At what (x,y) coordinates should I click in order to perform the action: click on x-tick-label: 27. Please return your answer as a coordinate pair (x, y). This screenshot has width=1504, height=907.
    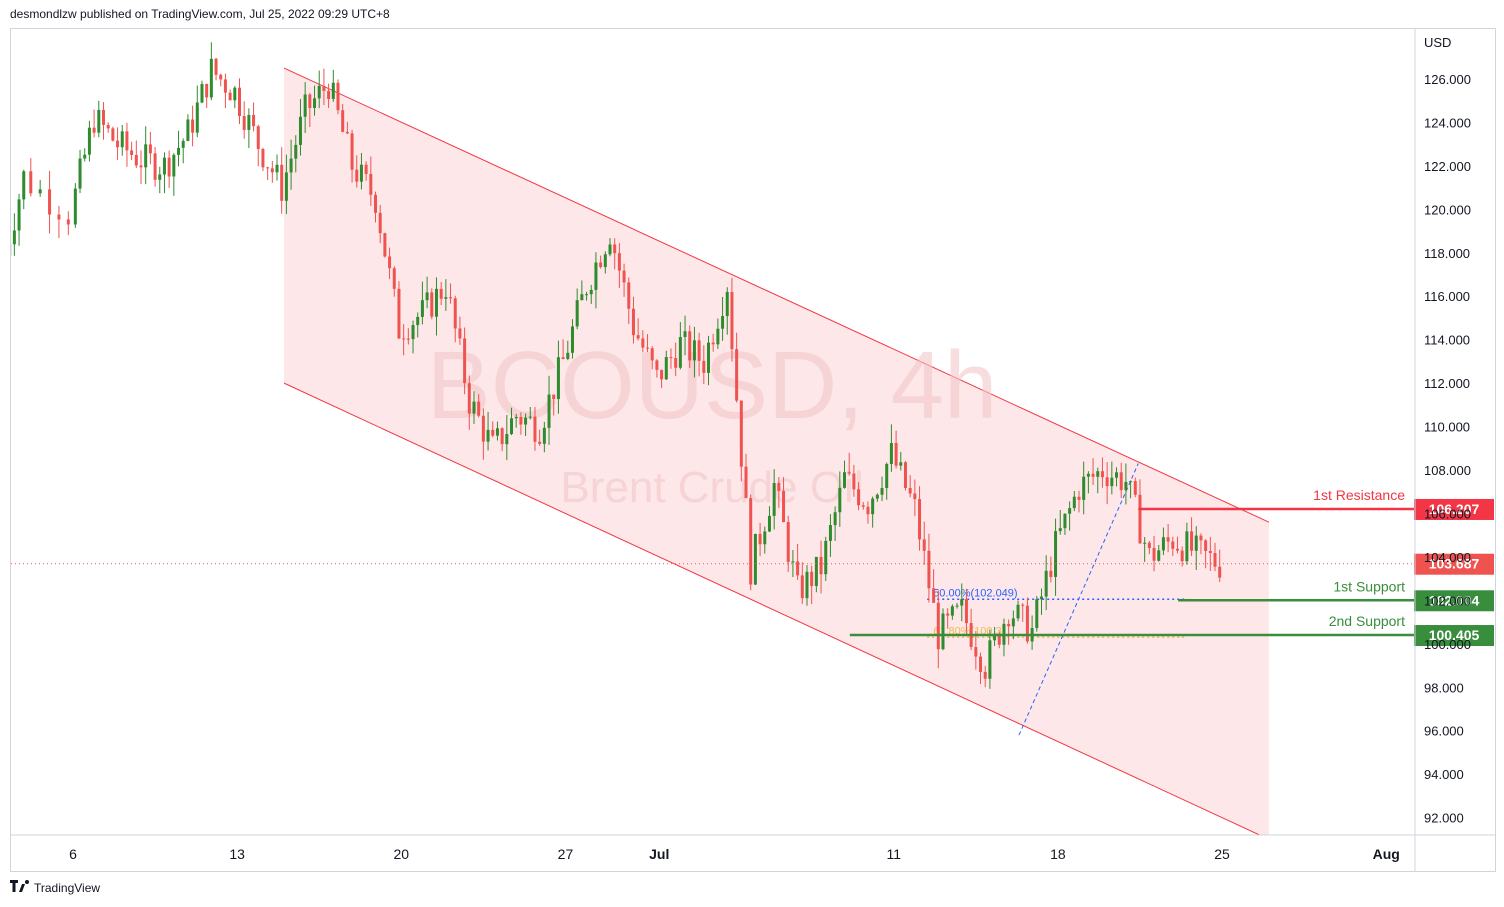
    Looking at the image, I should click on (566, 854).